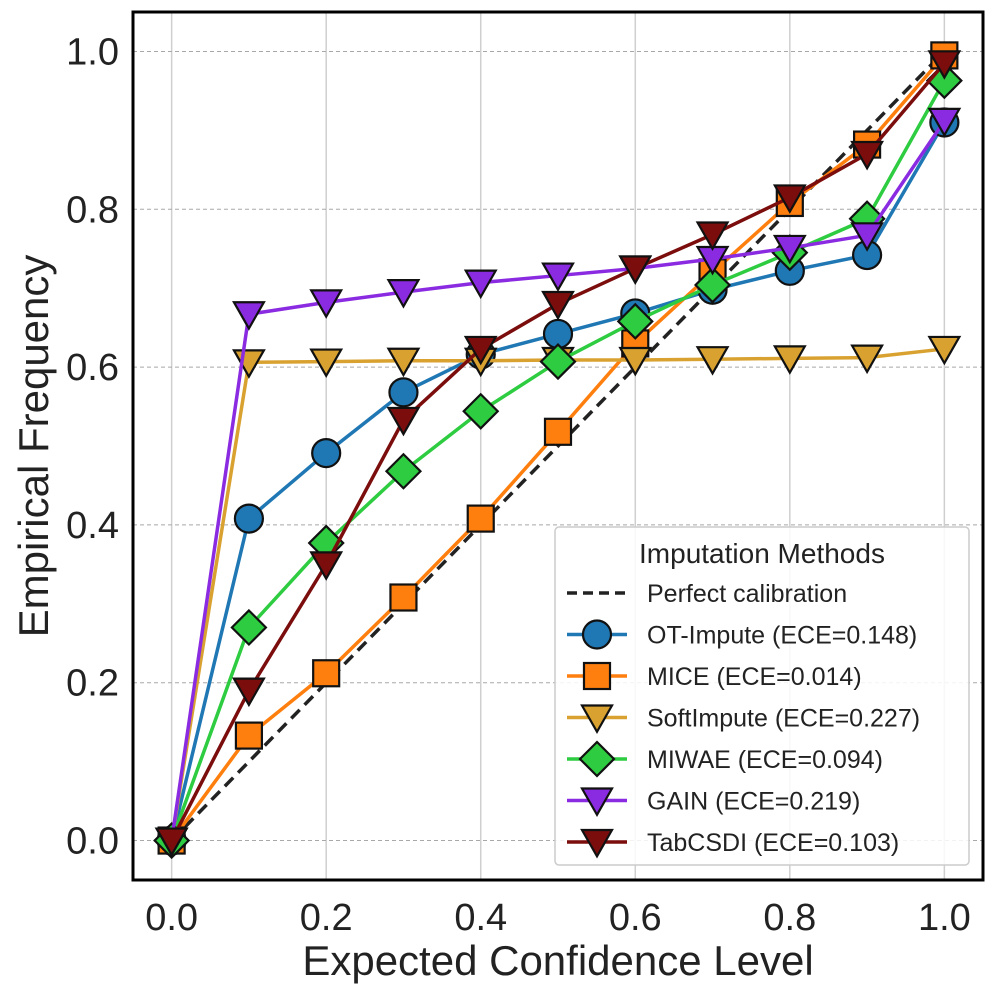  Describe the element at coordinates (92, 368) in the screenshot. I see `y-tick-label: 0.6` at that location.